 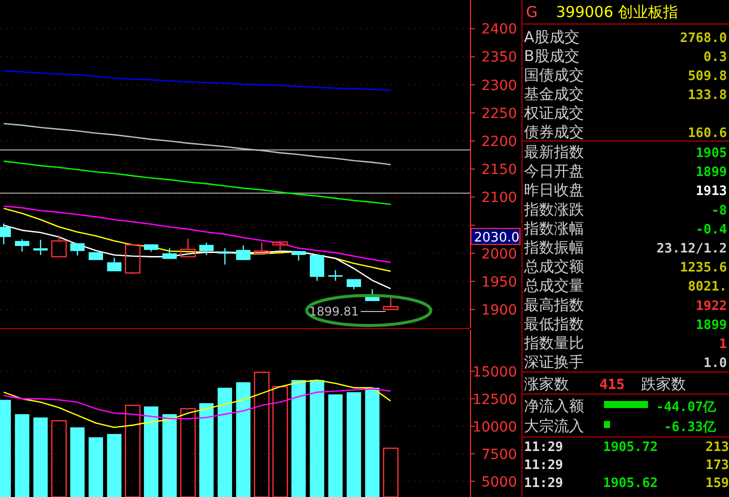 What do you see at coordinates (717, 483) in the screenshot?
I see `text: 159` at bounding box center [717, 483].